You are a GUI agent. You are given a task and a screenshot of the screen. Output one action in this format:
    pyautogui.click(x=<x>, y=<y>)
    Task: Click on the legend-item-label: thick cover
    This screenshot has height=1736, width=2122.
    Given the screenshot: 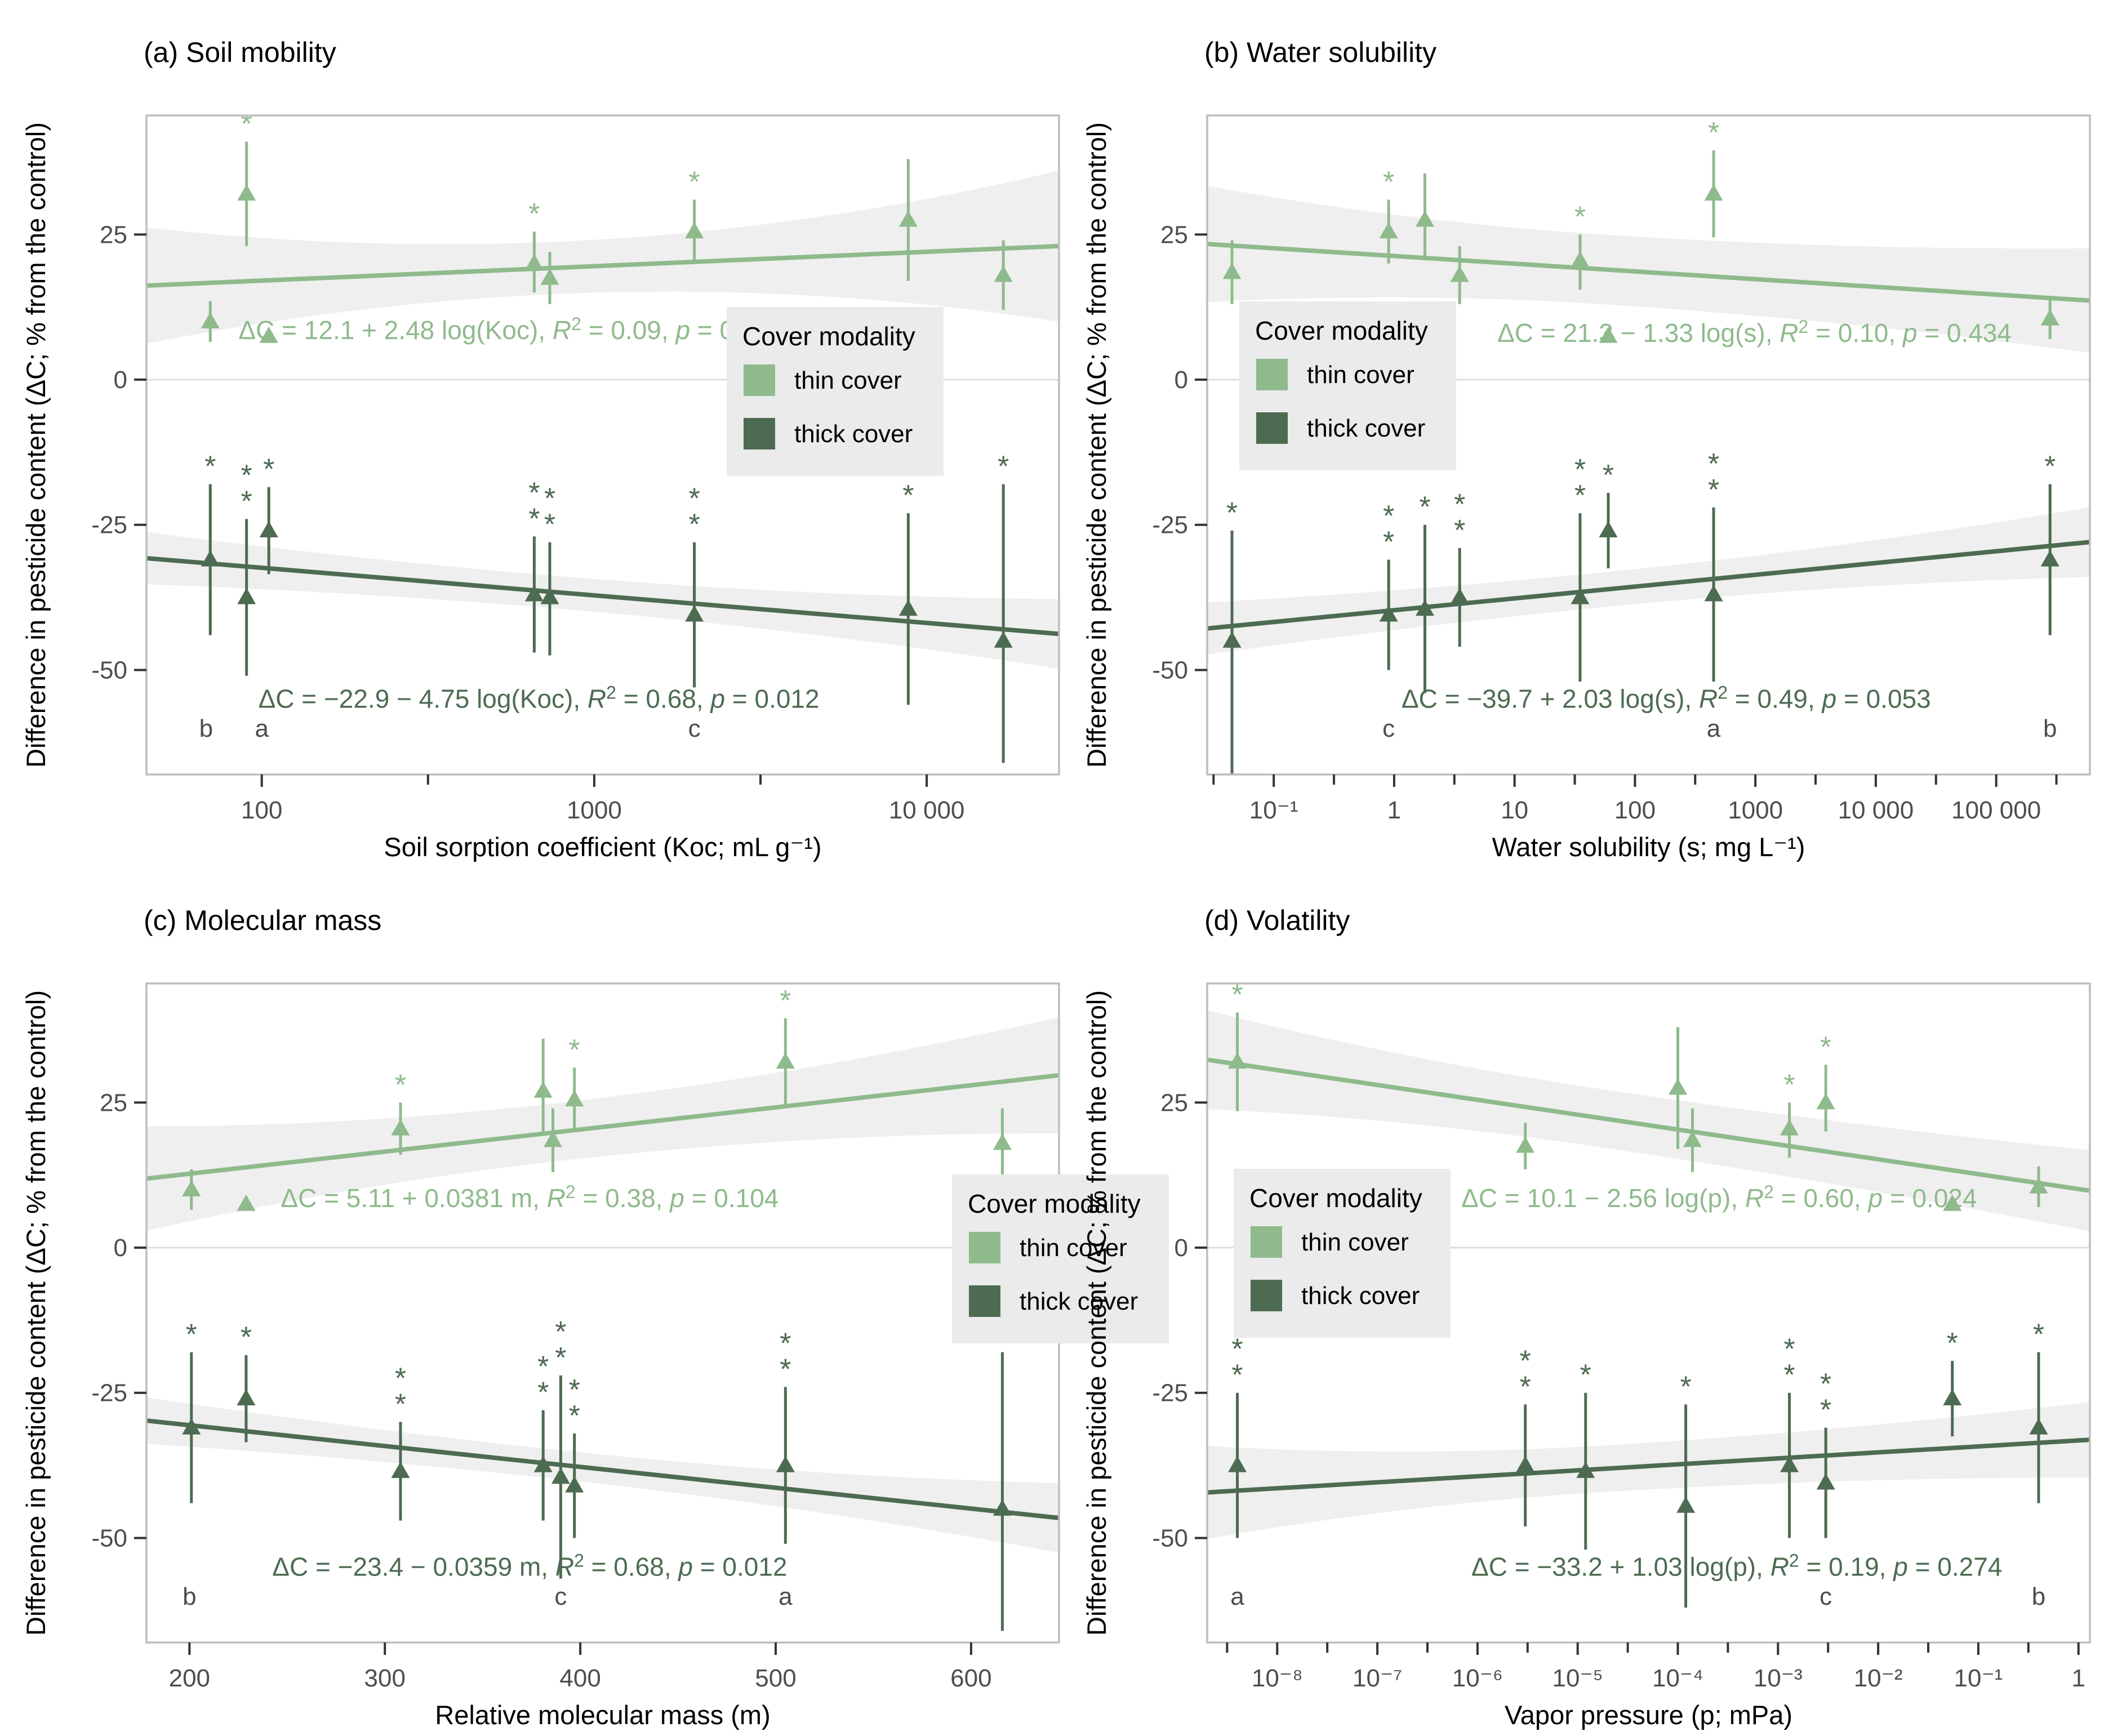 What is the action you would take?
    pyautogui.click(x=1361, y=1296)
    